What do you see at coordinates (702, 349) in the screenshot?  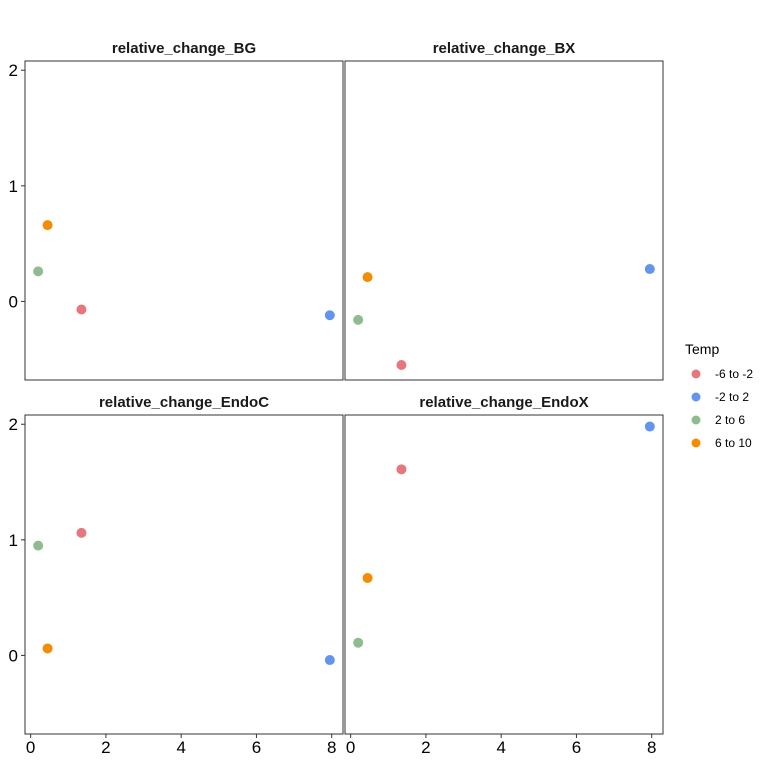 I see `legend-title: Temp` at bounding box center [702, 349].